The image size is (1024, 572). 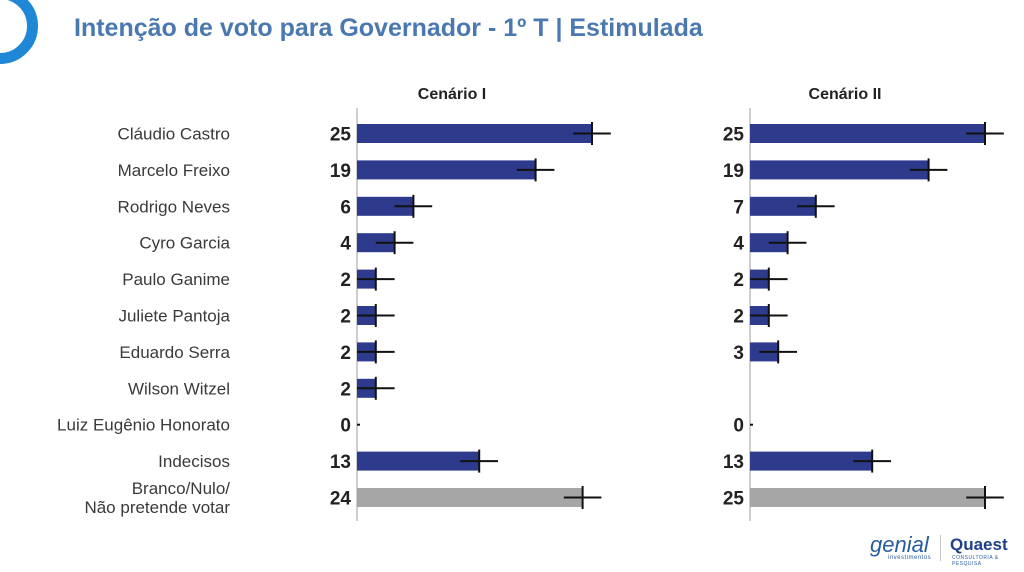 I want to click on category-label-line: Wilson Witzel, so click(x=179, y=388).